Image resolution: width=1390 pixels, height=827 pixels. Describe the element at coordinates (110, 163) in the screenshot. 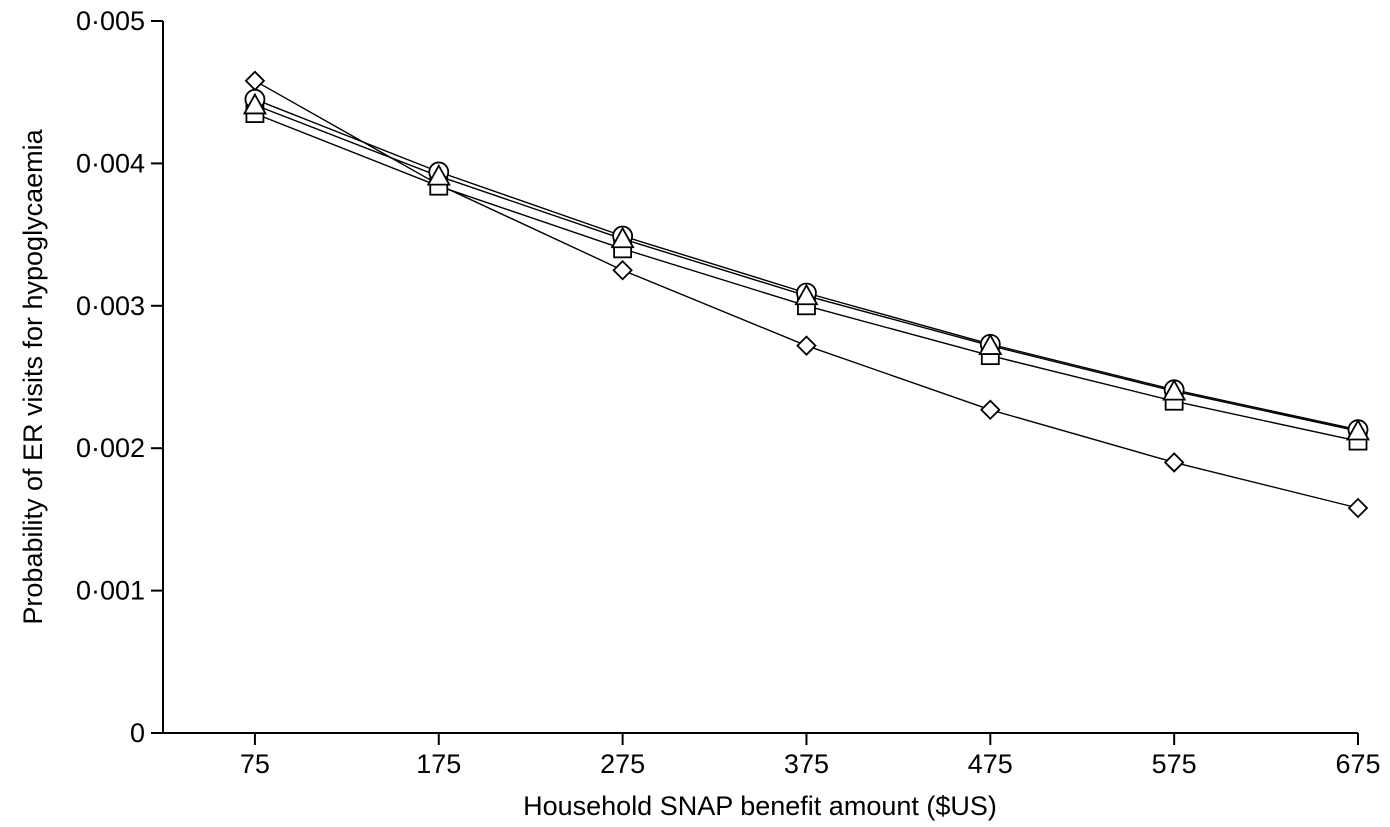

I see `y-tick-label: 0·004` at that location.